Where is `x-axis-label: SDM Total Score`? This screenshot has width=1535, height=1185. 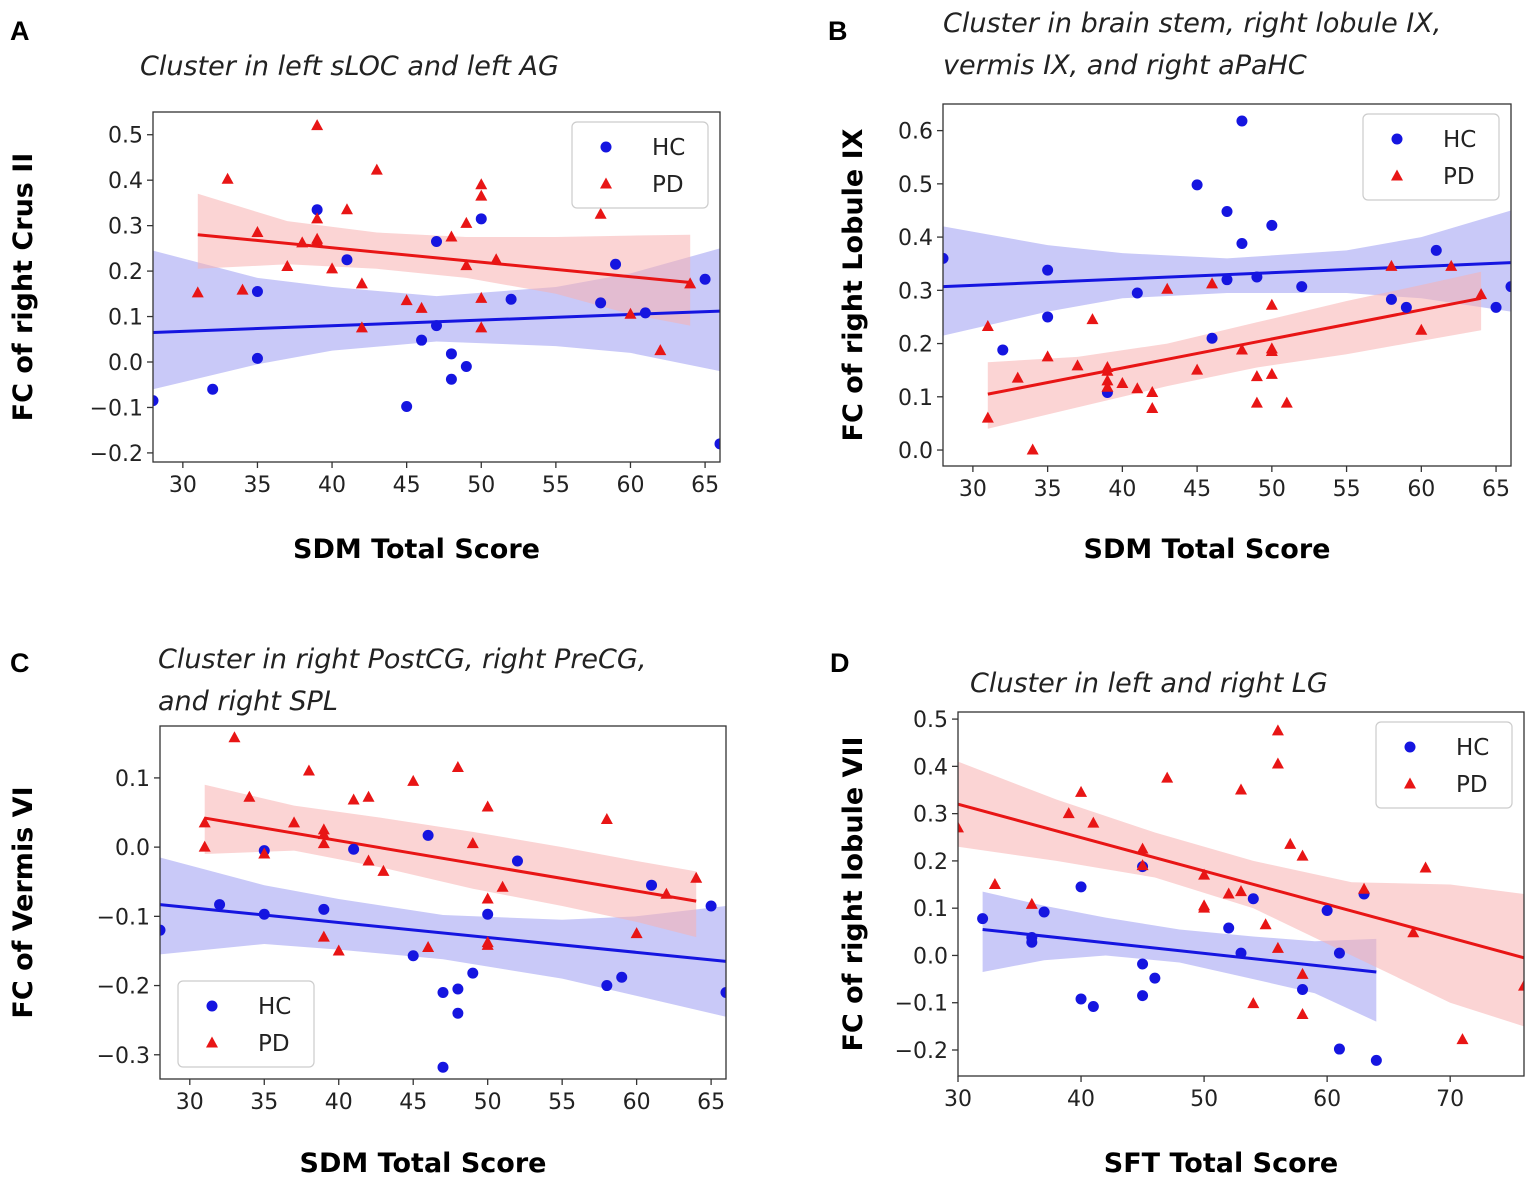
x-axis-label: SDM Total Score is located at coordinates (1207, 549).